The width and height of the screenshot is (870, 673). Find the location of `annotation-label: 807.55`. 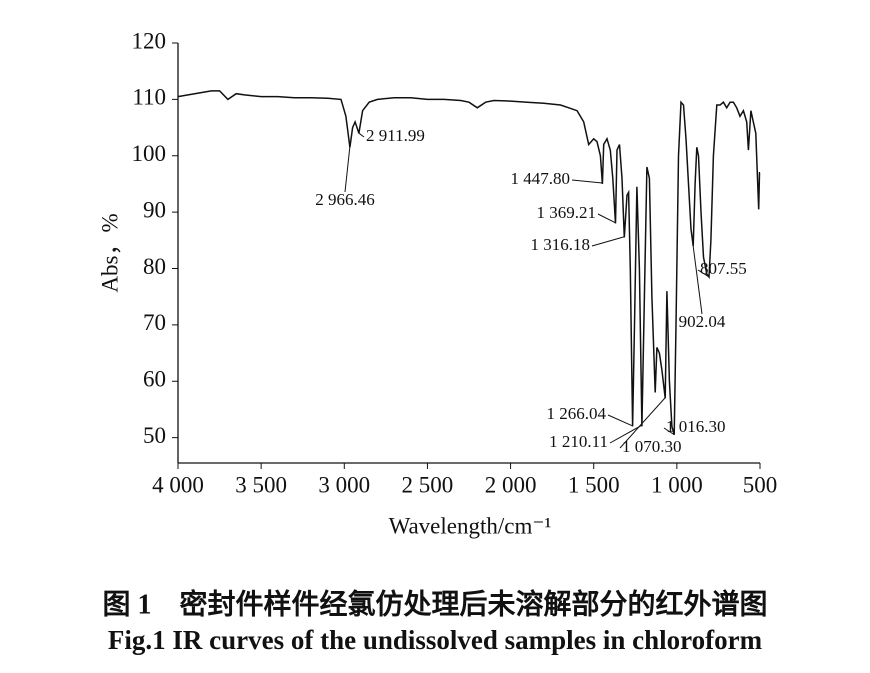

annotation-label: 807.55 is located at coordinates (723, 268).